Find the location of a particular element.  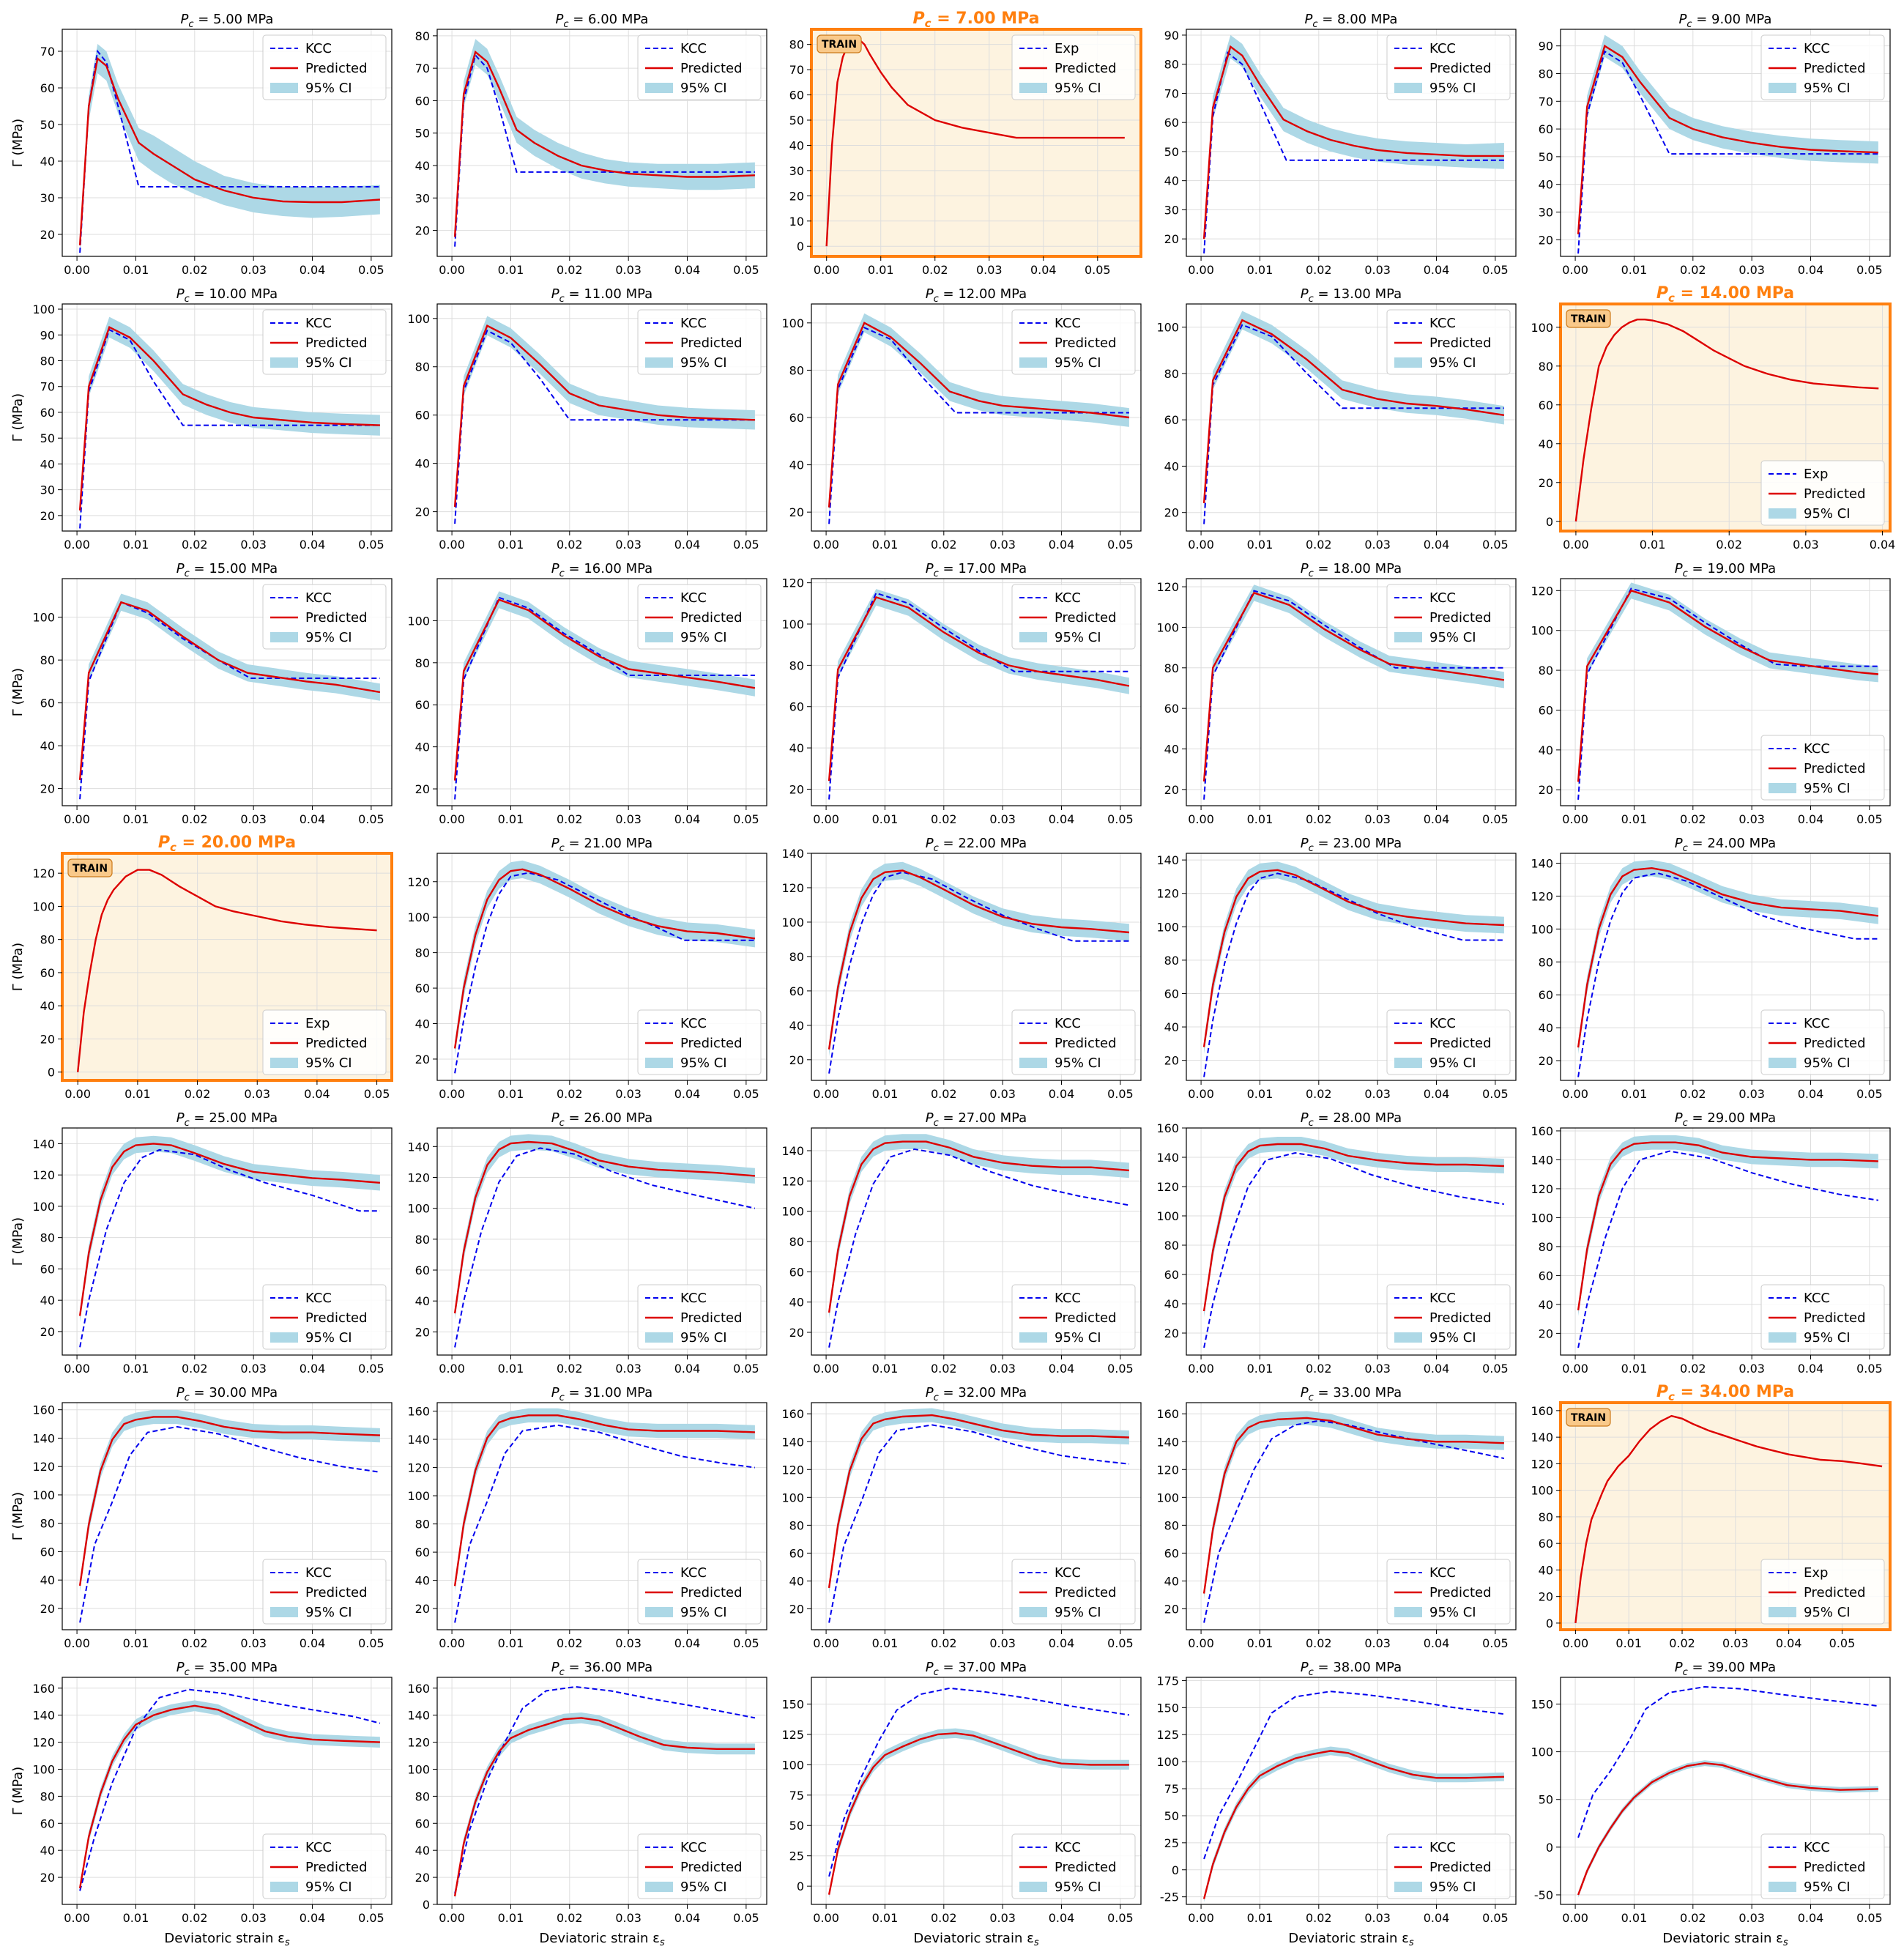

ci-band is located at coordinates (605, 958).